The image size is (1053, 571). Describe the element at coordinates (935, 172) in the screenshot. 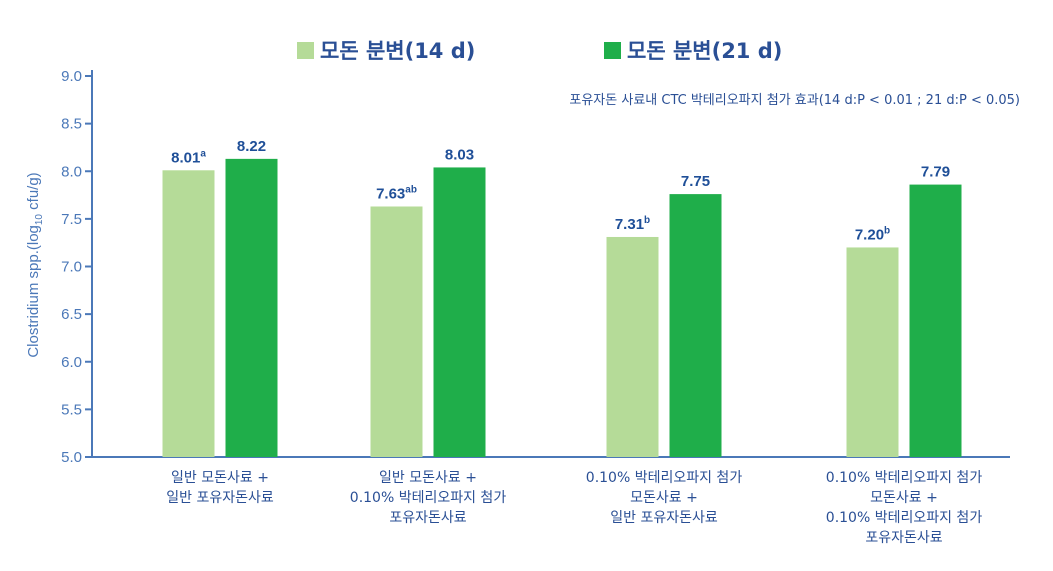

I see `data-label: 7.79` at that location.